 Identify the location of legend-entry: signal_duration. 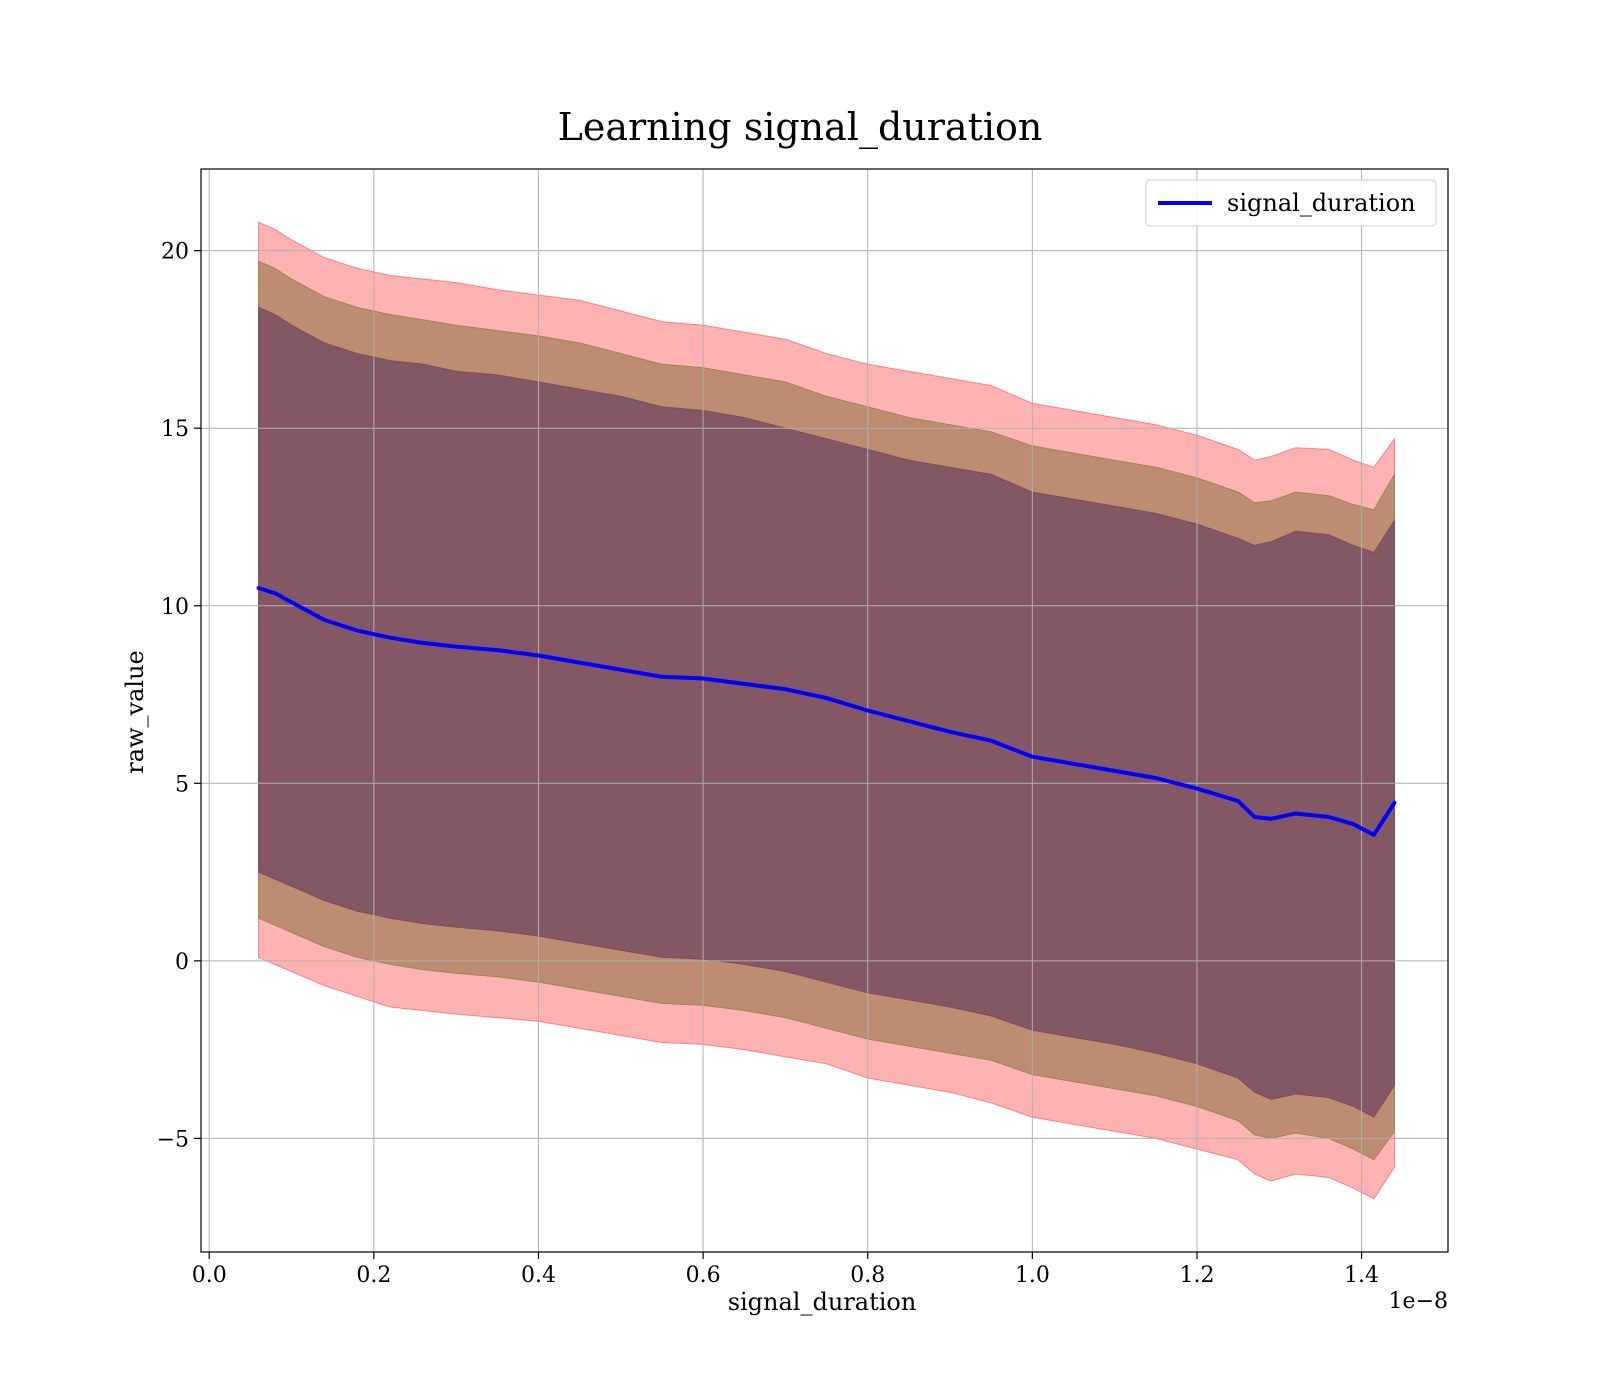
(1321, 203).